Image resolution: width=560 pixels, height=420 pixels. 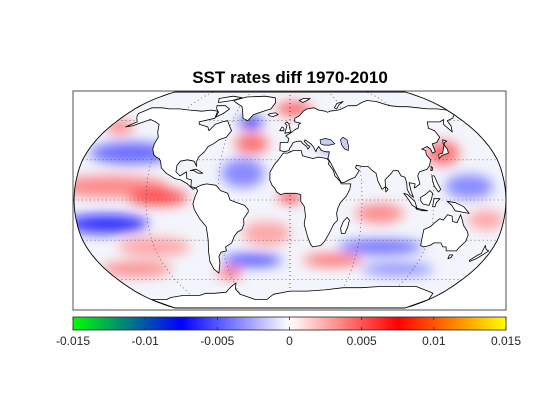 What do you see at coordinates (432, 168) in the screenshot?
I see `land-taiwan` at bounding box center [432, 168].